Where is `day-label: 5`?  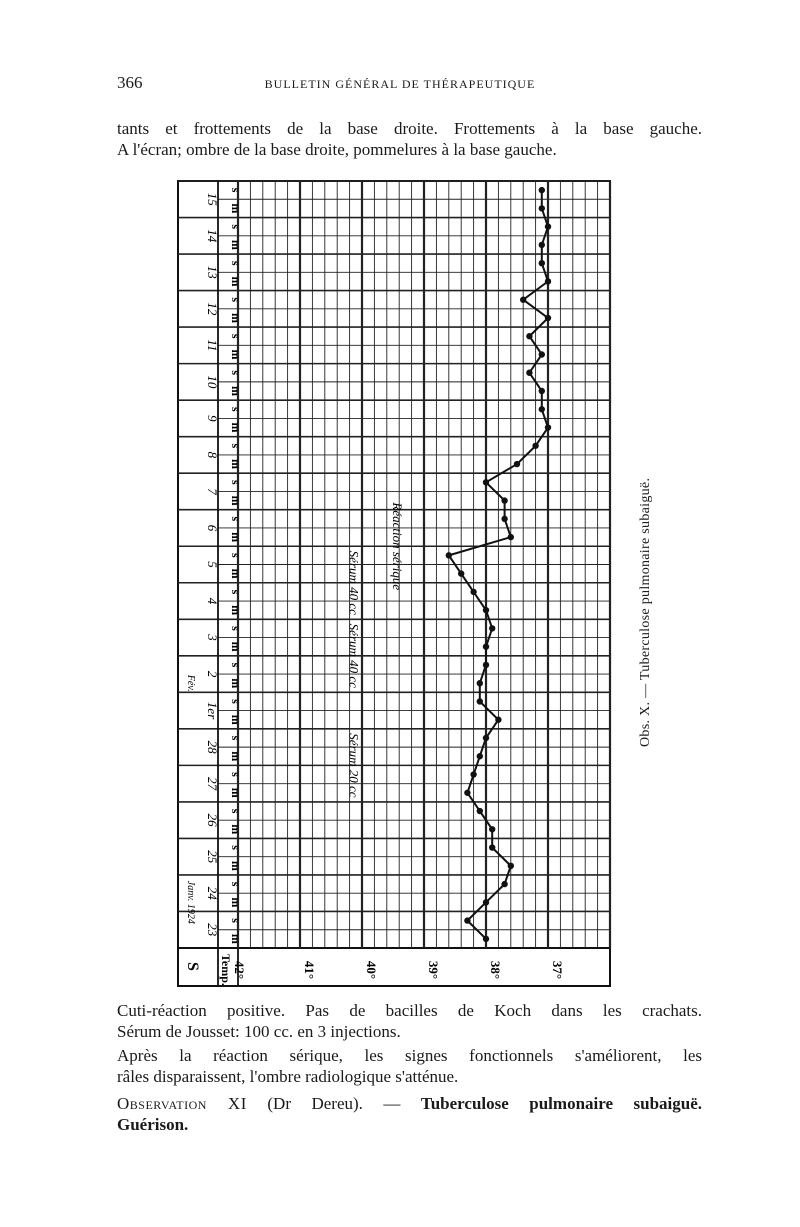
day-label: 5 is located at coordinates (212, 564).